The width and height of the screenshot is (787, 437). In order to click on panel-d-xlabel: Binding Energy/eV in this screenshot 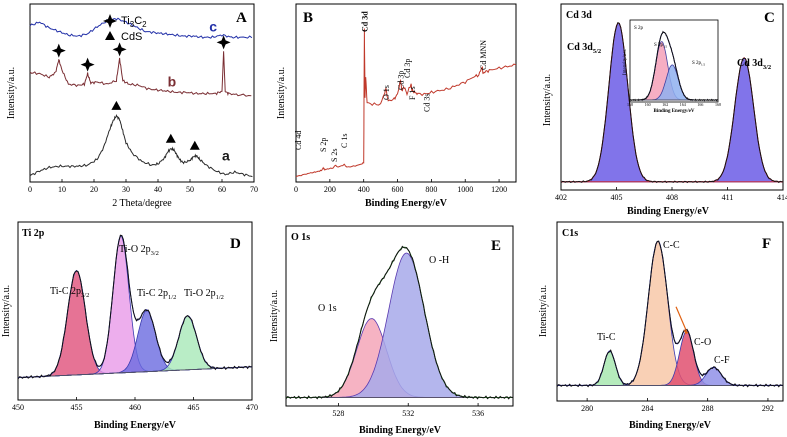, I will do `click(135, 425)`.